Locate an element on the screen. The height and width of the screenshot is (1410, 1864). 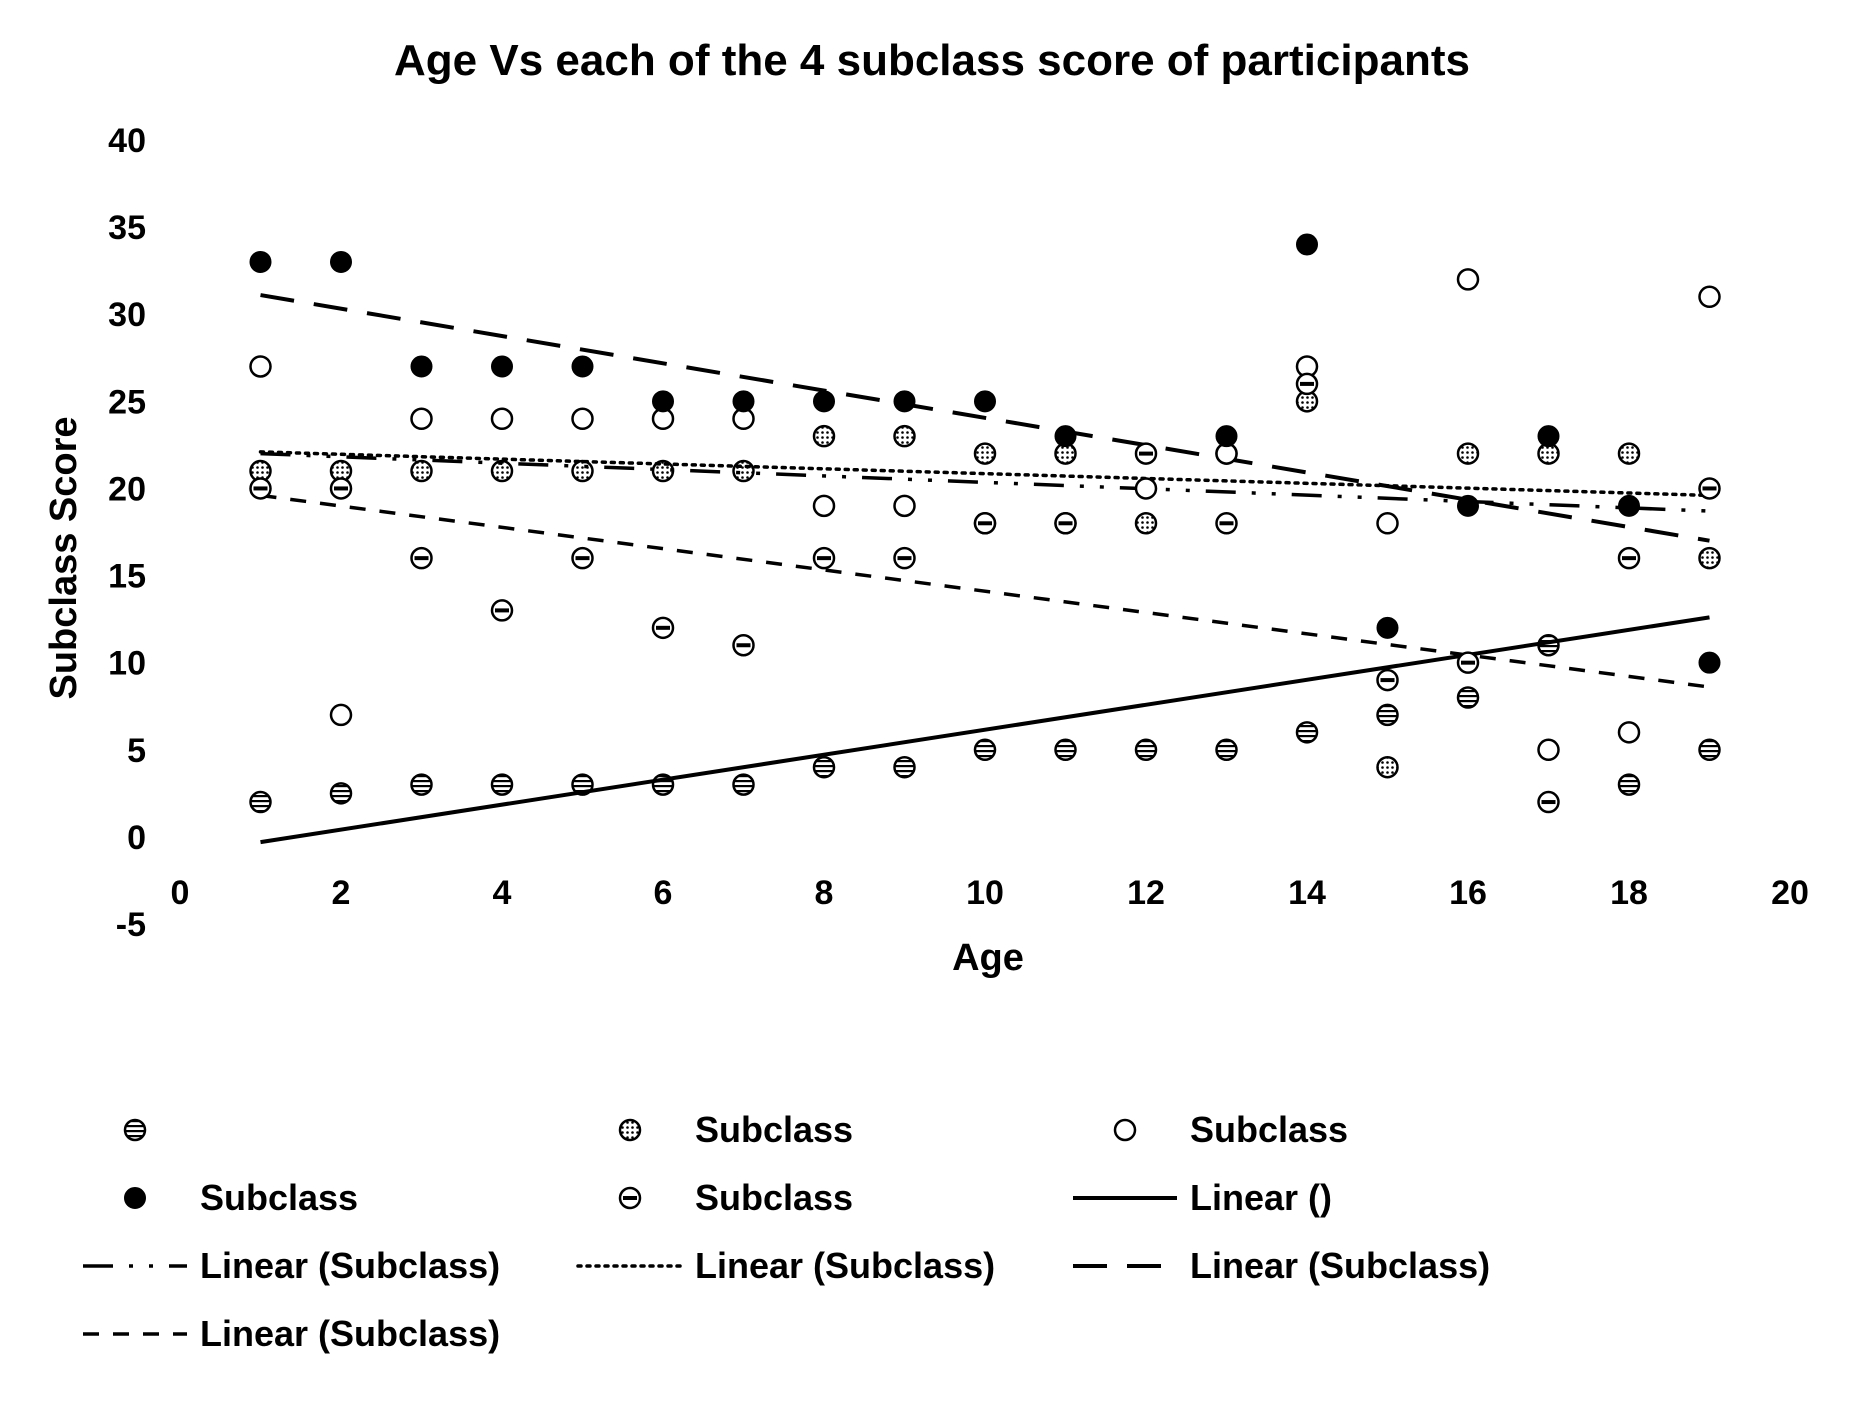
x-tick-label: 0 is located at coordinates (180, 893).